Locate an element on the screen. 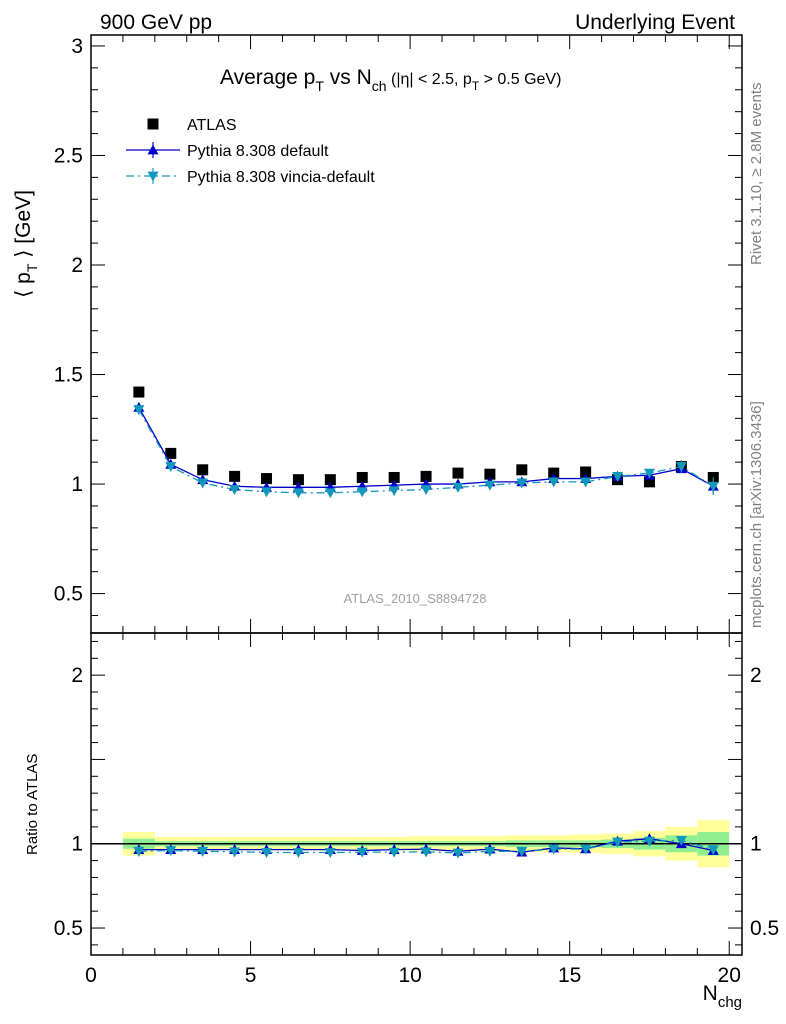  ratio-y-tick-label-right: 1 is located at coordinates (756, 844).